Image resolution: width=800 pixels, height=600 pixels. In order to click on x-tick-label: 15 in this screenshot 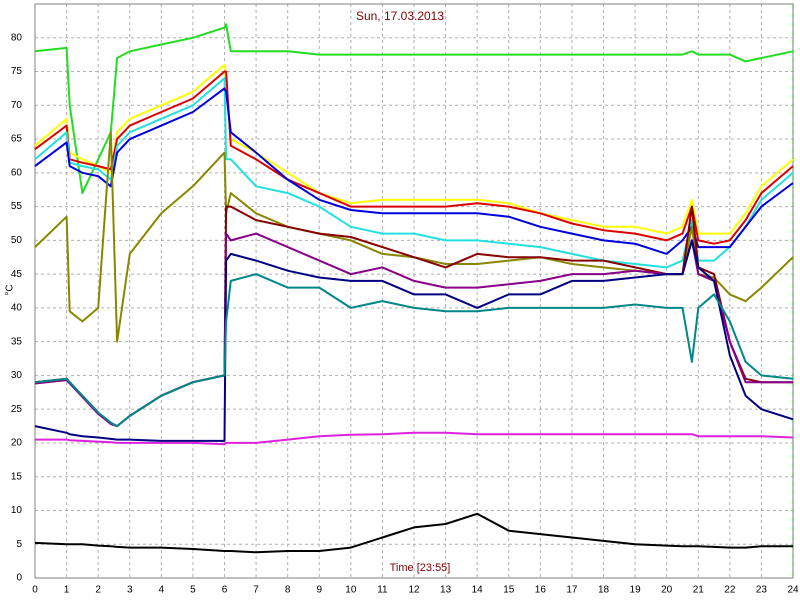, I will do `click(509, 590)`.